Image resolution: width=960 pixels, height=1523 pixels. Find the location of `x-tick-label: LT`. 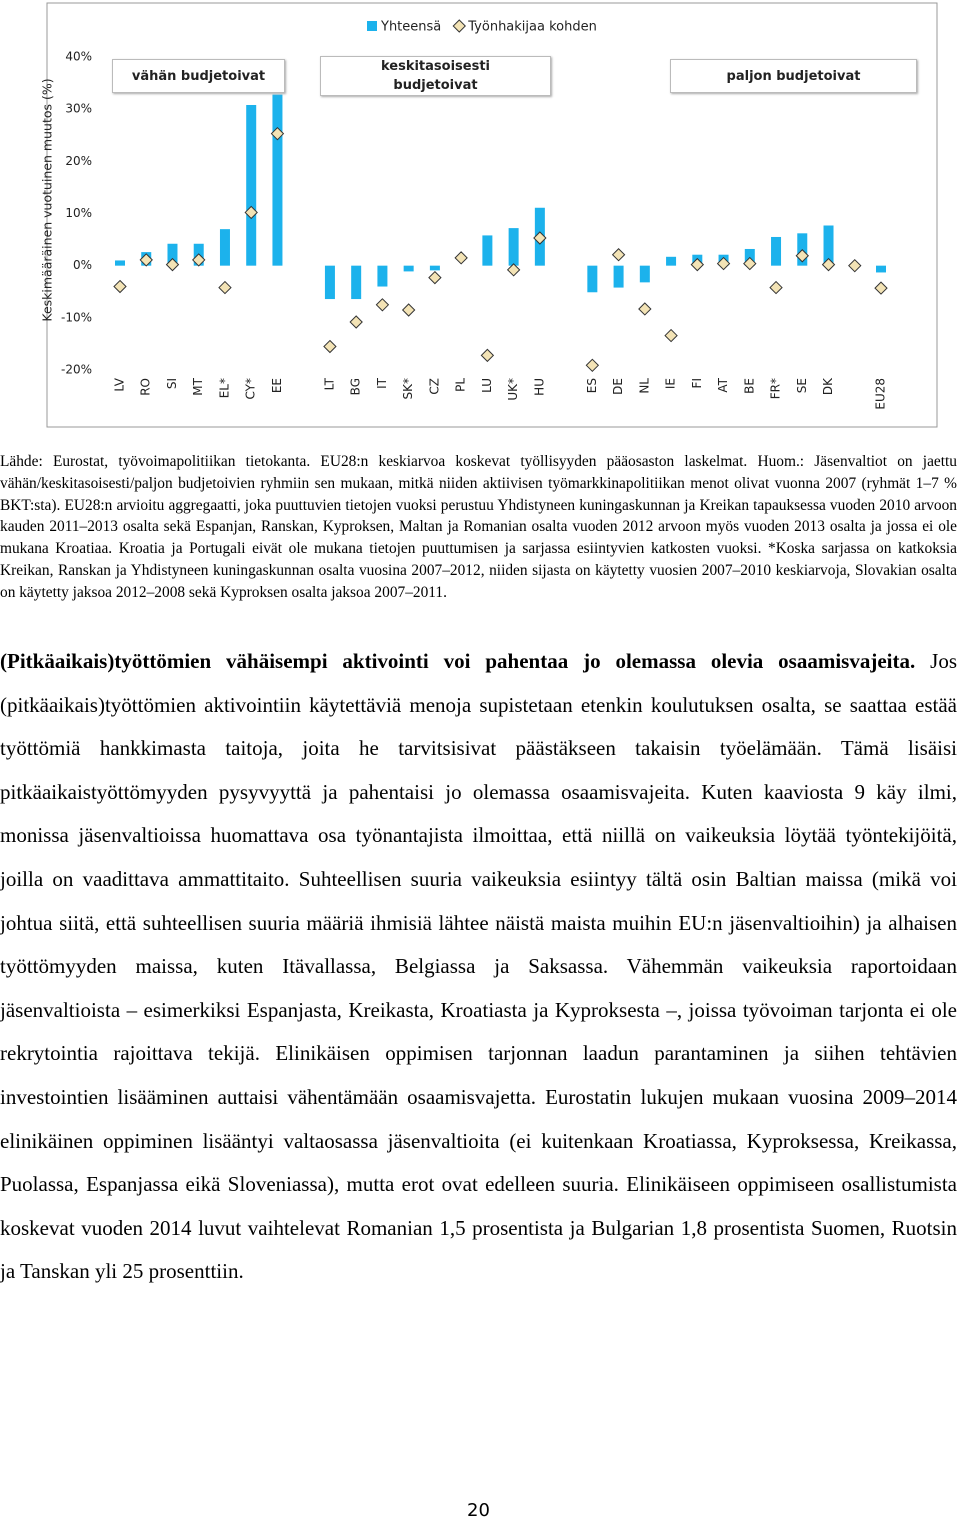

x-tick-label: LT is located at coordinates (329, 383).